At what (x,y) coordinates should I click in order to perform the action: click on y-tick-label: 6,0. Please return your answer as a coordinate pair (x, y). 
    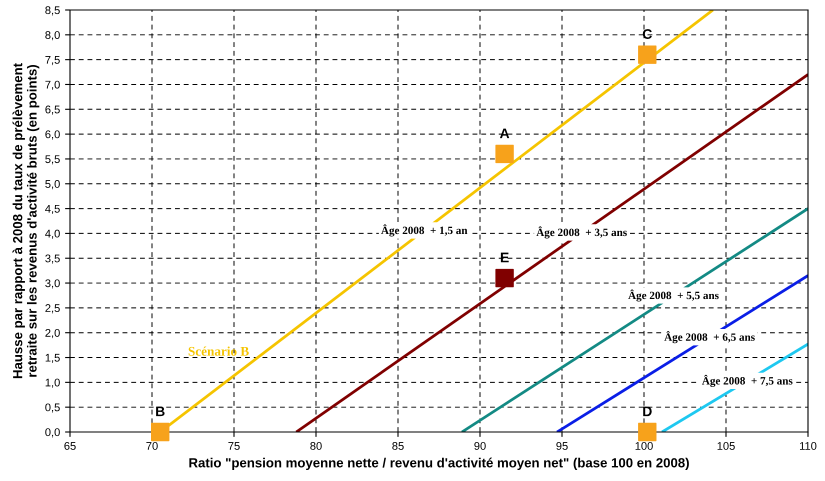
    Looking at the image, I should click on (52, 135).